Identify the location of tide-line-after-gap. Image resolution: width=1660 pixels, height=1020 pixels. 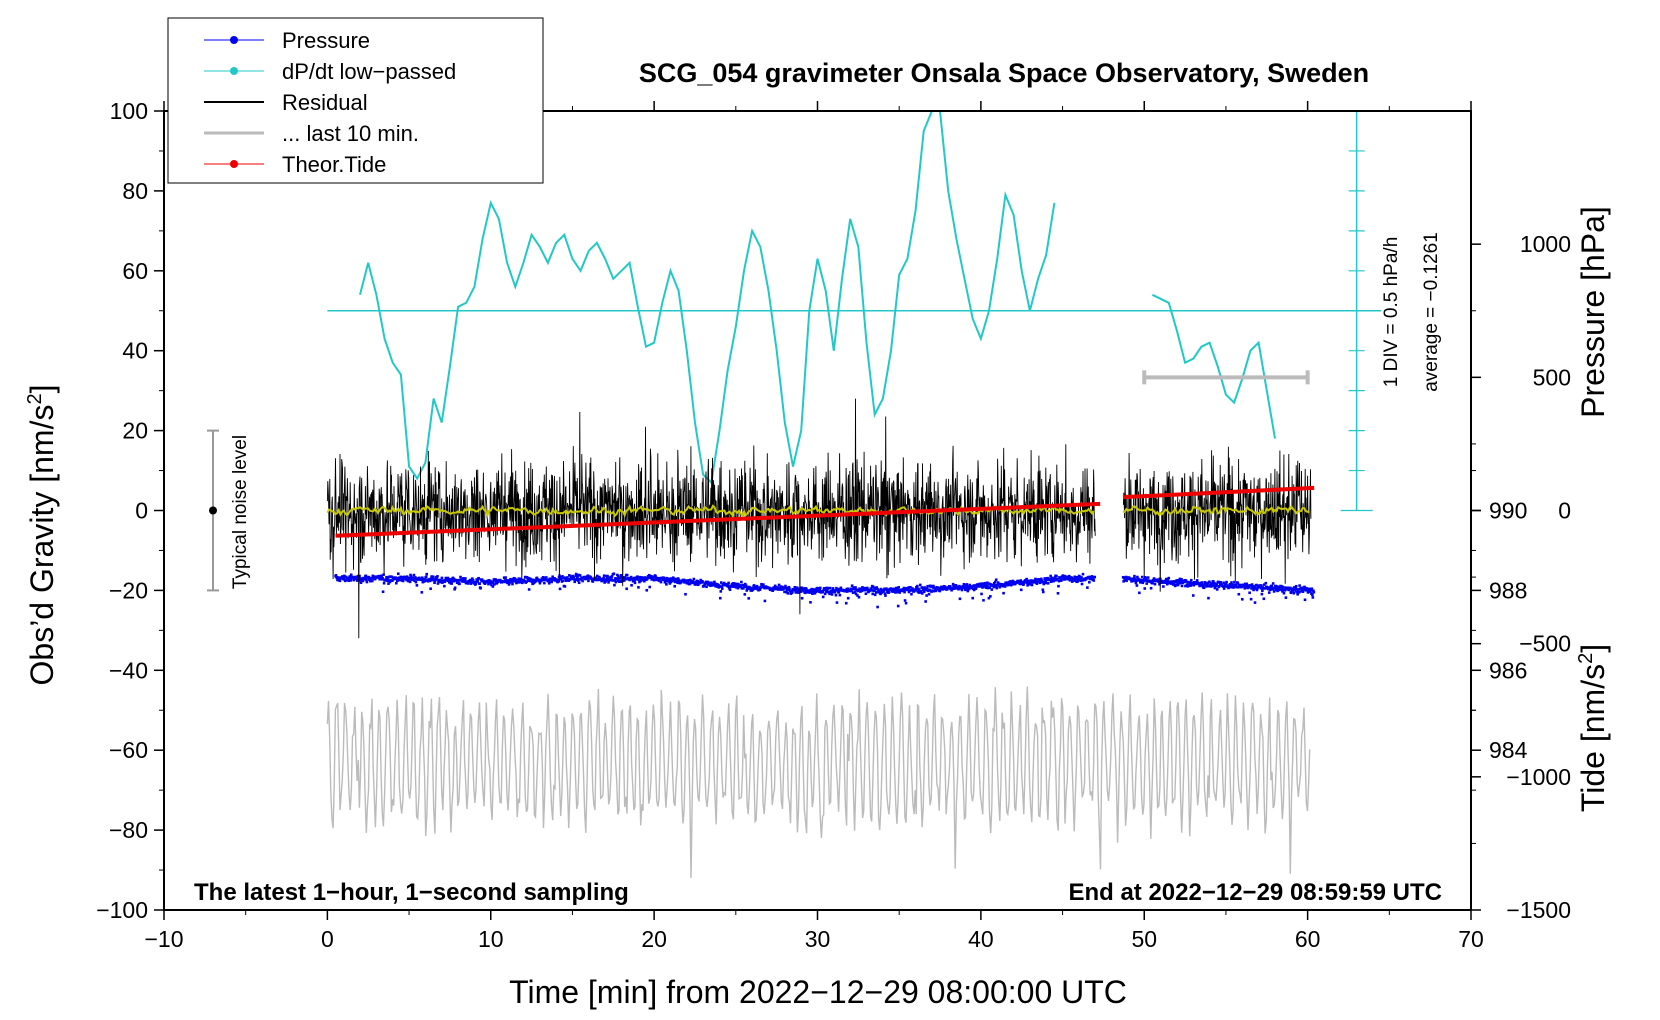
(1218, 492).